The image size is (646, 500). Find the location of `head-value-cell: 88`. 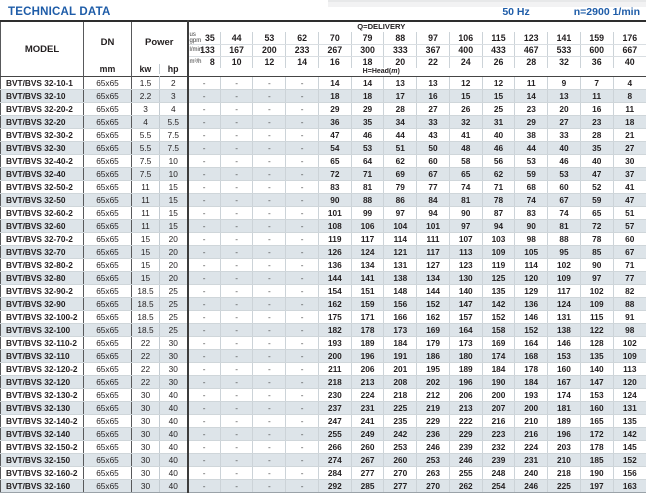

head-value-cell: 88 is located at coordinates (564, 239).